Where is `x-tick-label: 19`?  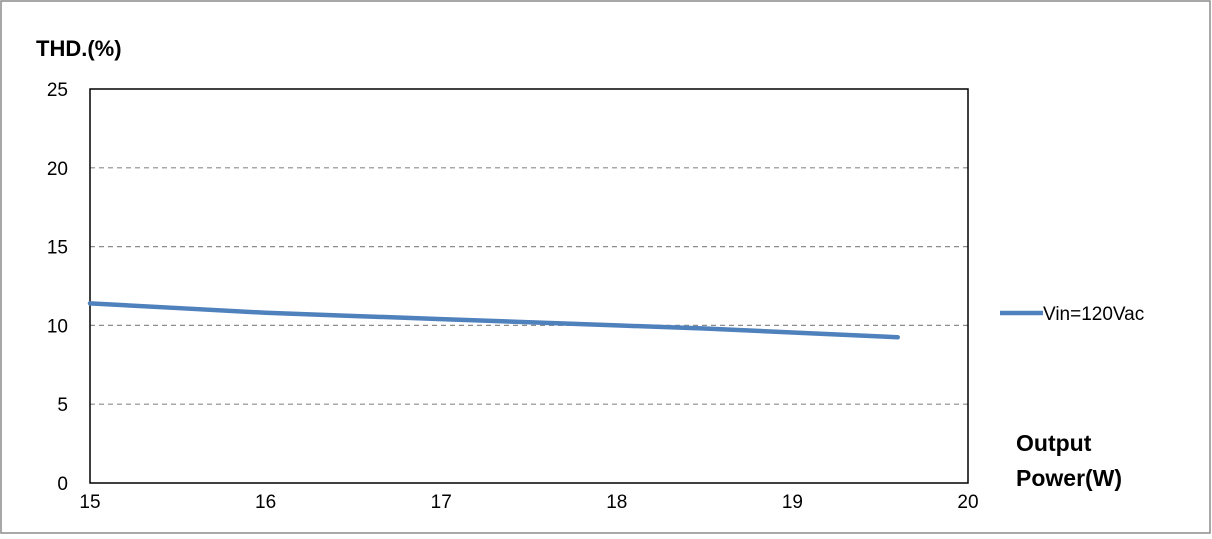
x-tick-label: 19 is located at coordinates (792, 502).